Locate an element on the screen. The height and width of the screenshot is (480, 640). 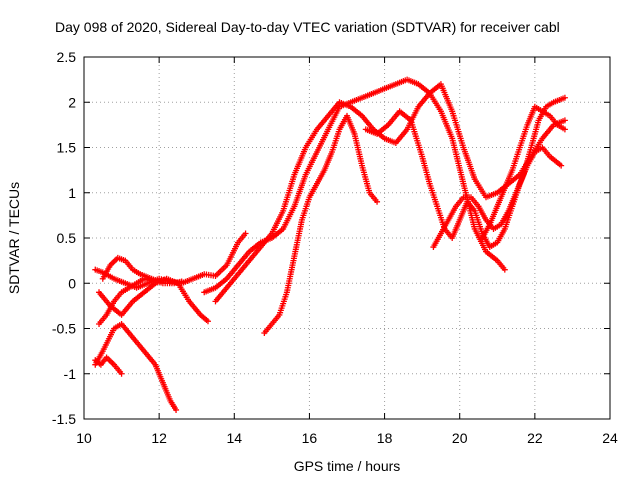
x-axis-label: GPS time / hours is located at coordinates (347, 466).